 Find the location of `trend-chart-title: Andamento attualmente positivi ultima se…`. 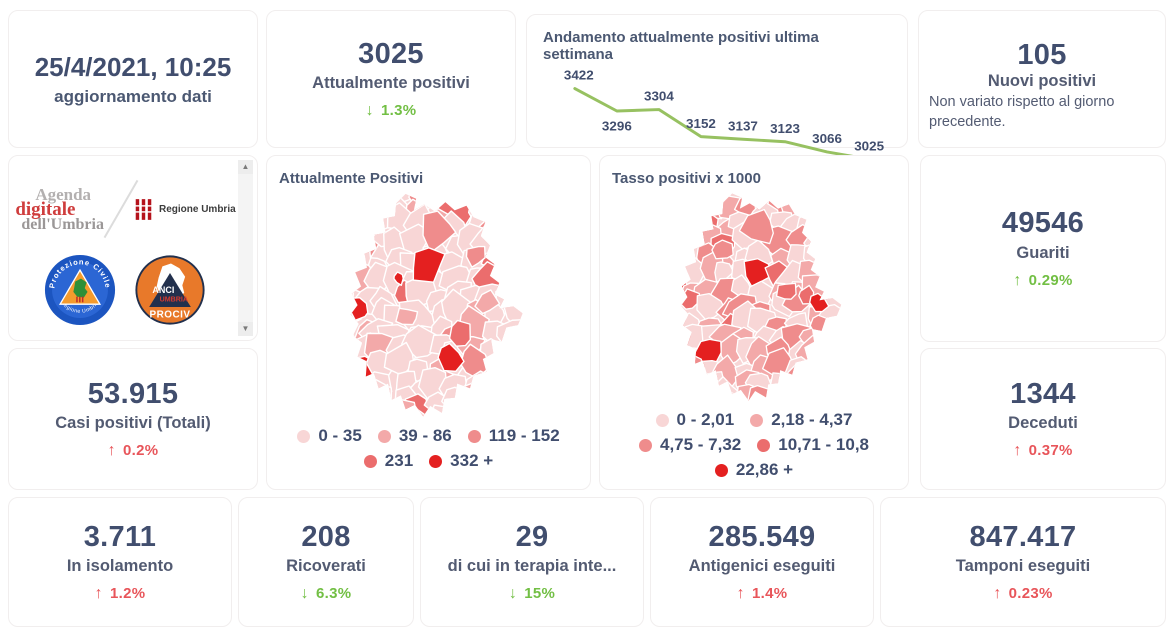

trend-chart-title: Andamento attualmente positivi ultima se… is located at coordinates (681, 46).